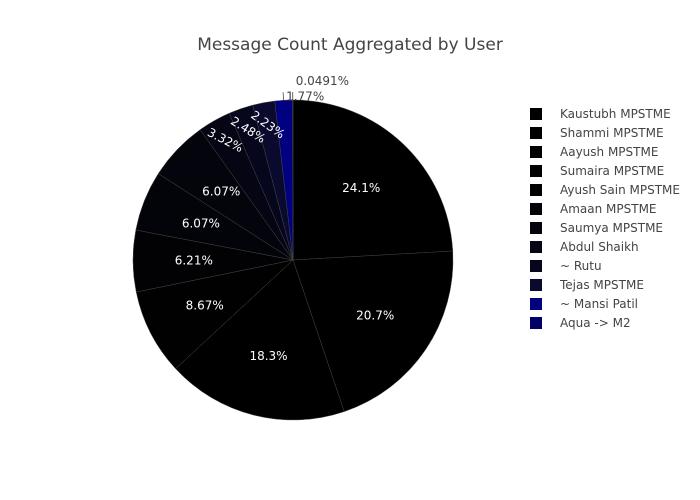 The height and width of the screenshot is (500, 700). What do you see at coordinates (620, 190) in the screenshot?
I see `legend-label: Ayush Sain MPSTME` at bounding box center [620, 190].